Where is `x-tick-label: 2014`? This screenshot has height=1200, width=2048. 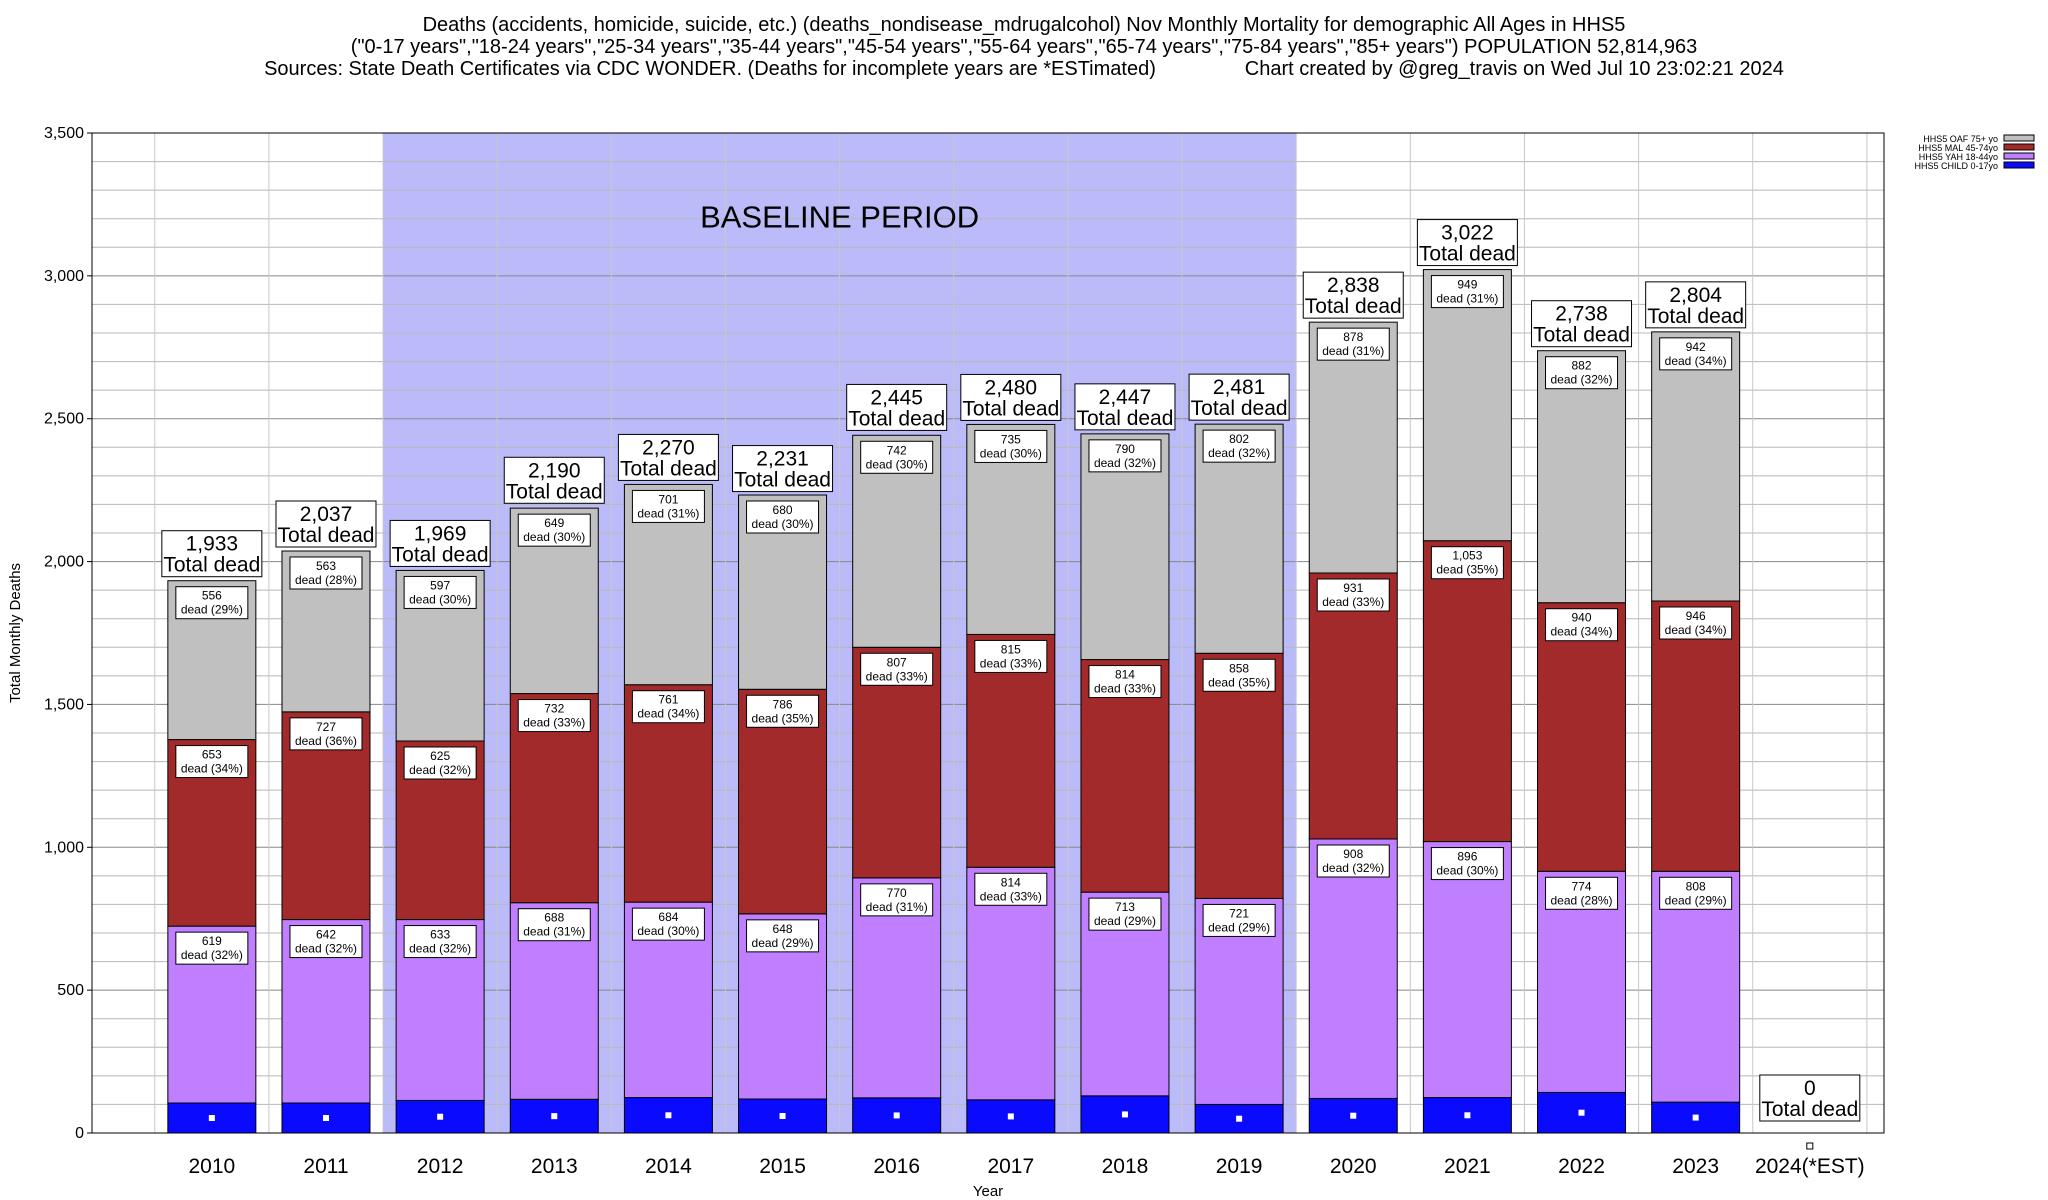
x-tick-label: 2014 is located at coordinates (668, 1166).